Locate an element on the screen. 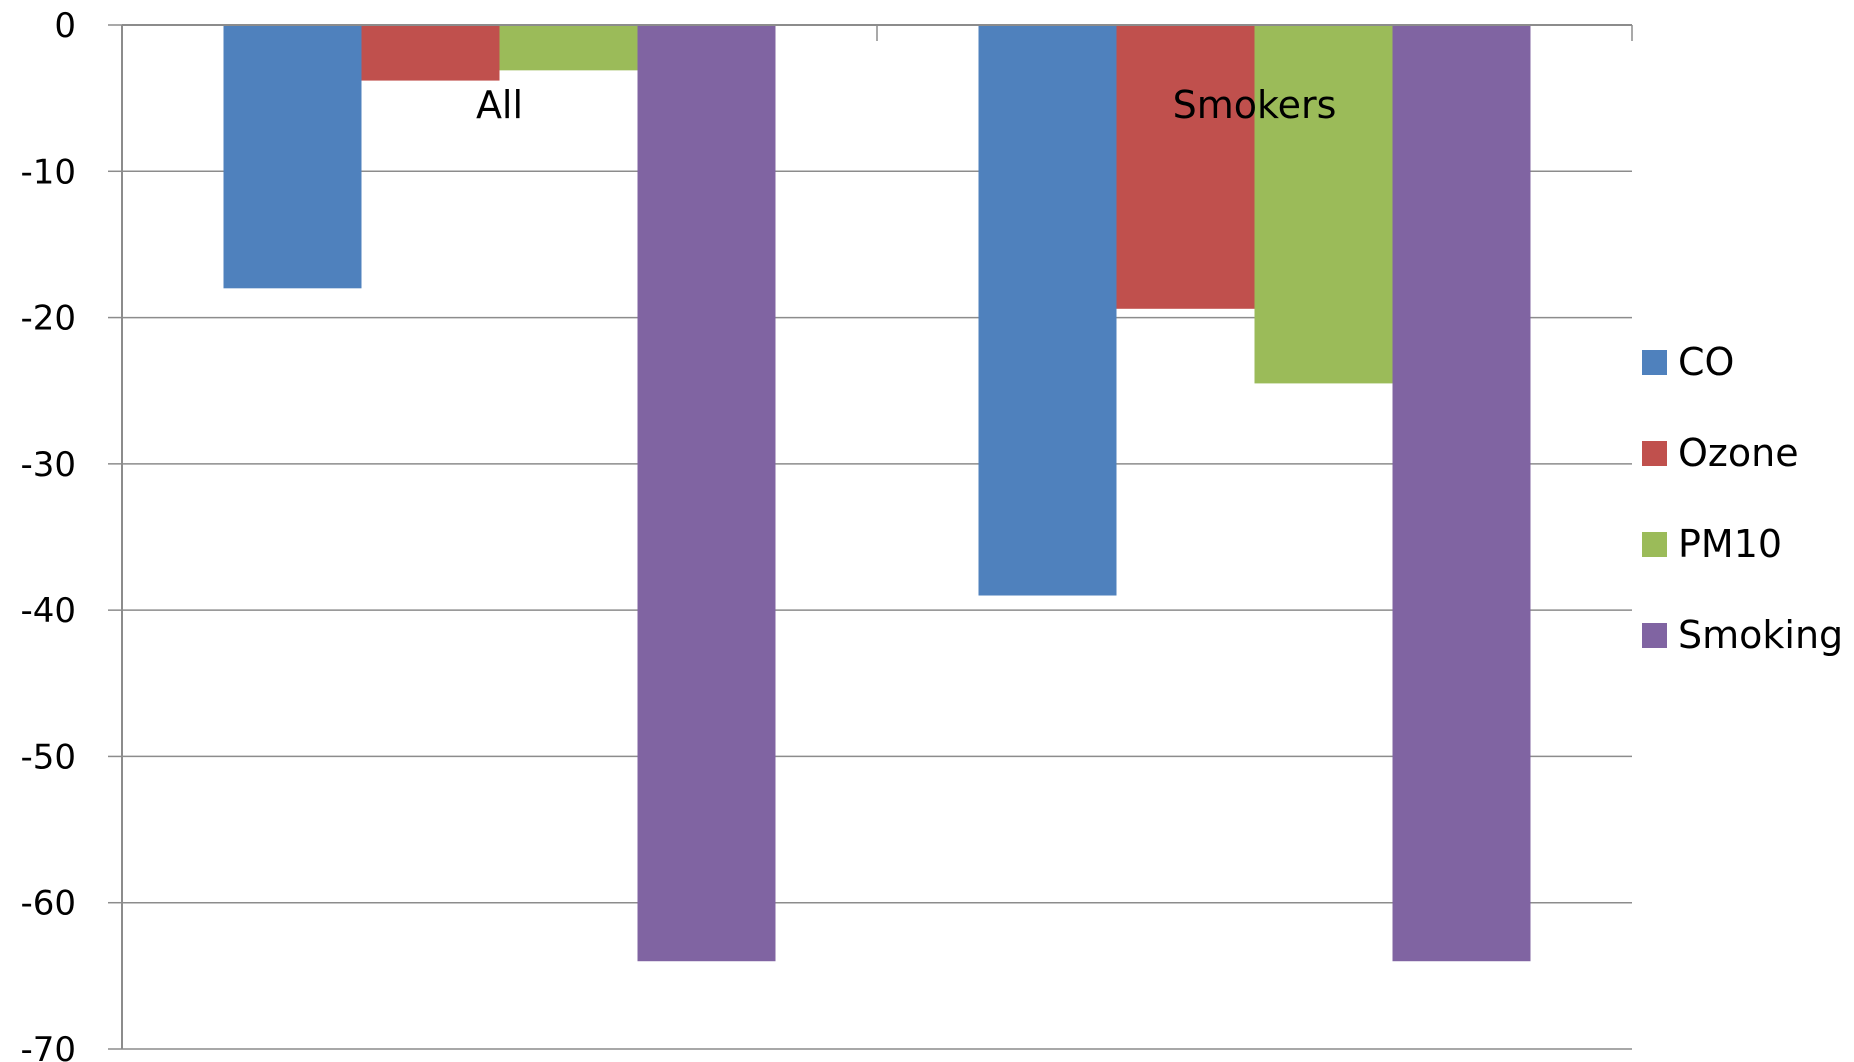  legend-swatch-smoking is located at coordinates (1654, 635).